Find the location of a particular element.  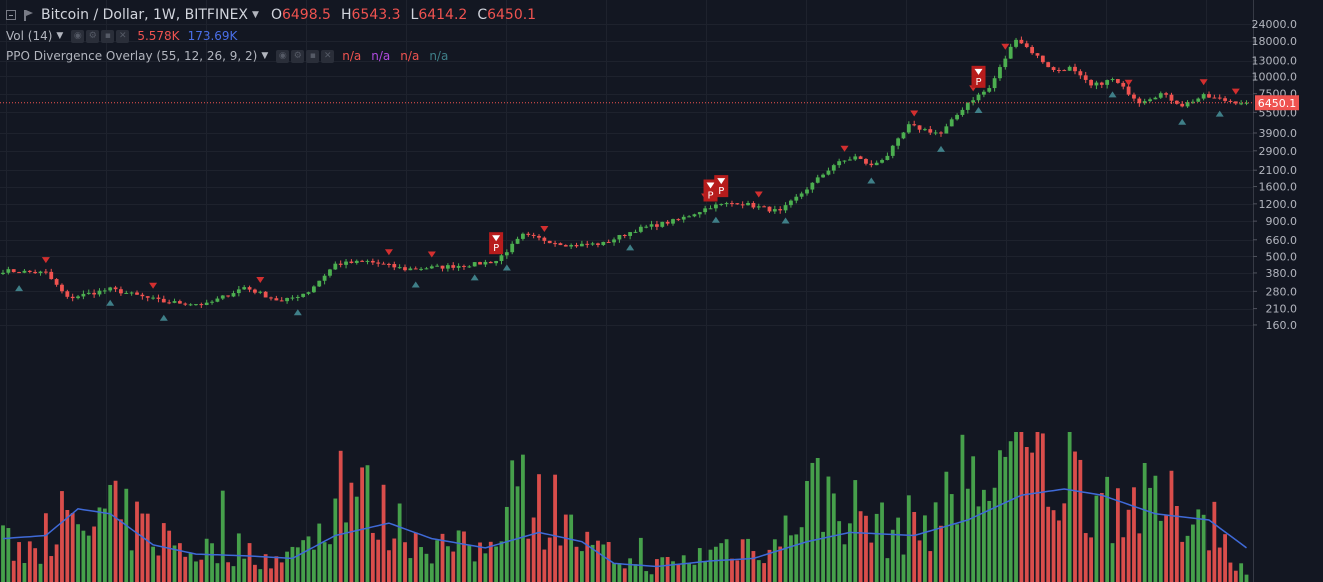

symbol-title: Bitcoin / Dollar, 1W, BITFINEX is located at coordinates (145, 15).